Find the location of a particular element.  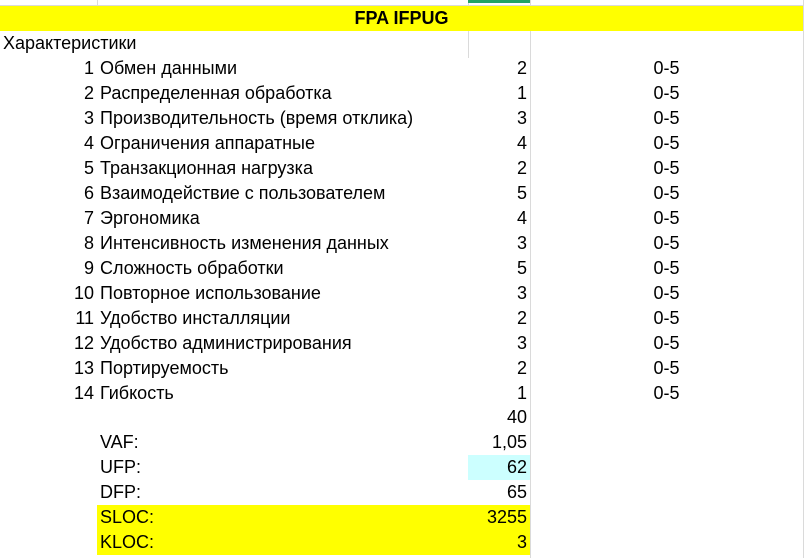

characteristic-name-cell: Удобство инсталляции is located at coordinates (195, 318).